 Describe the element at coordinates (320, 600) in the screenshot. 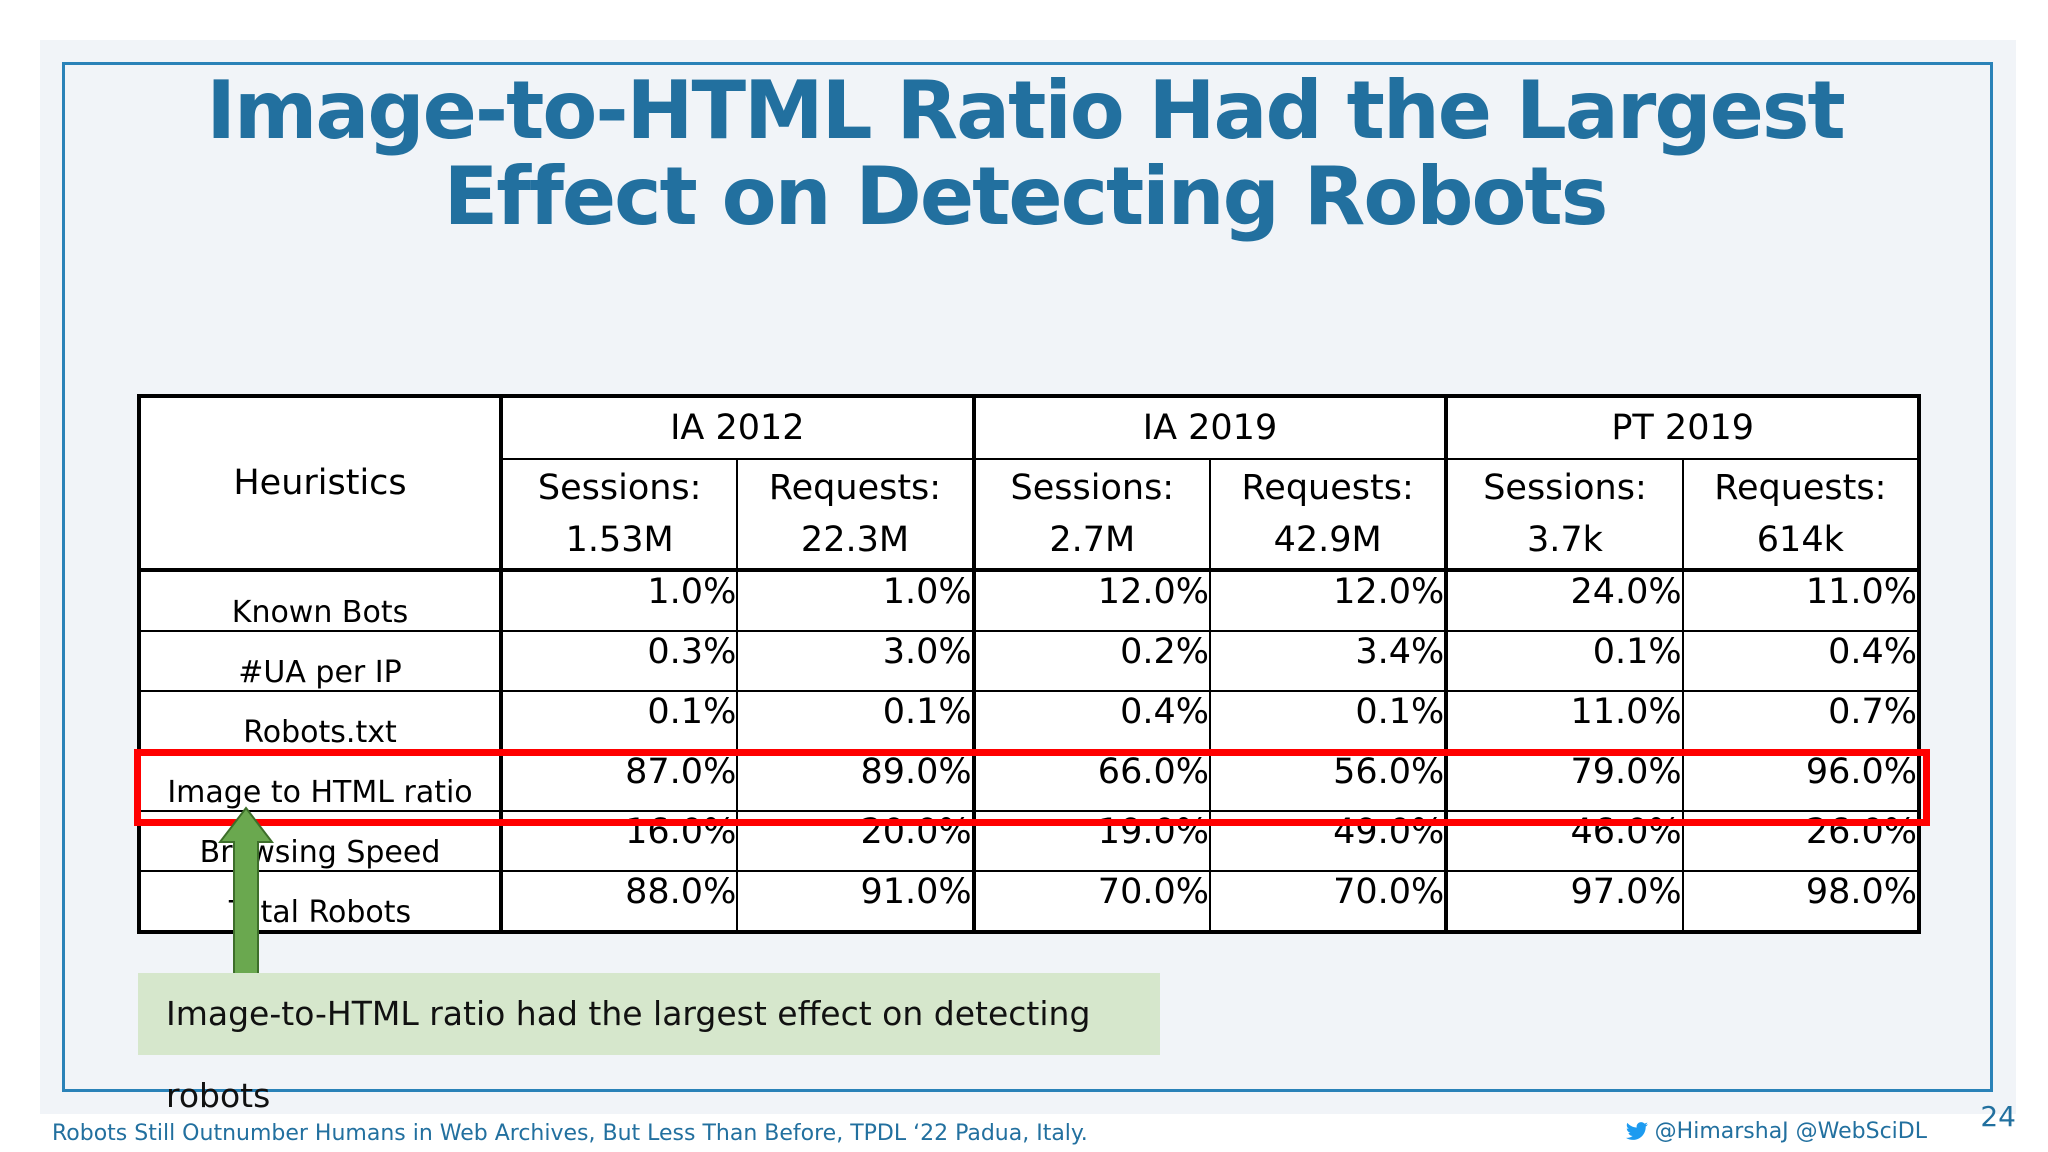

I see `row-label: Known Bots` at that location.